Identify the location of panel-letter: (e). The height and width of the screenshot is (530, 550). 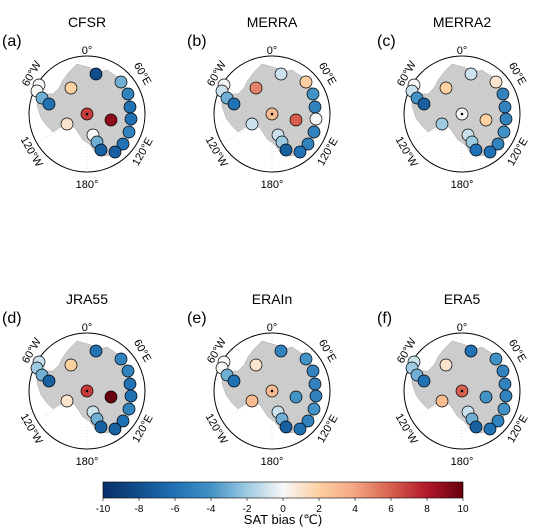
(197, 318).